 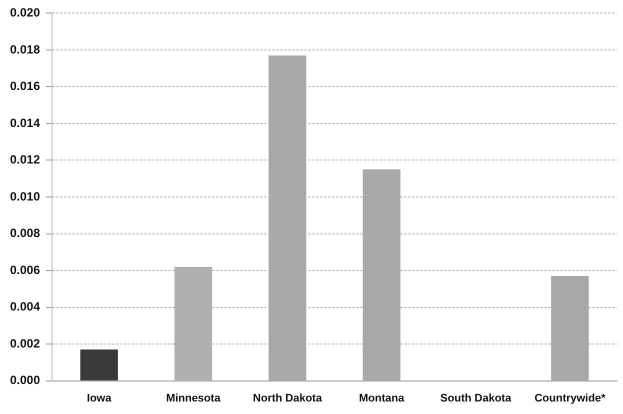 I want to click on x-tick-label: South Dakota, so click(x=476, y=398).